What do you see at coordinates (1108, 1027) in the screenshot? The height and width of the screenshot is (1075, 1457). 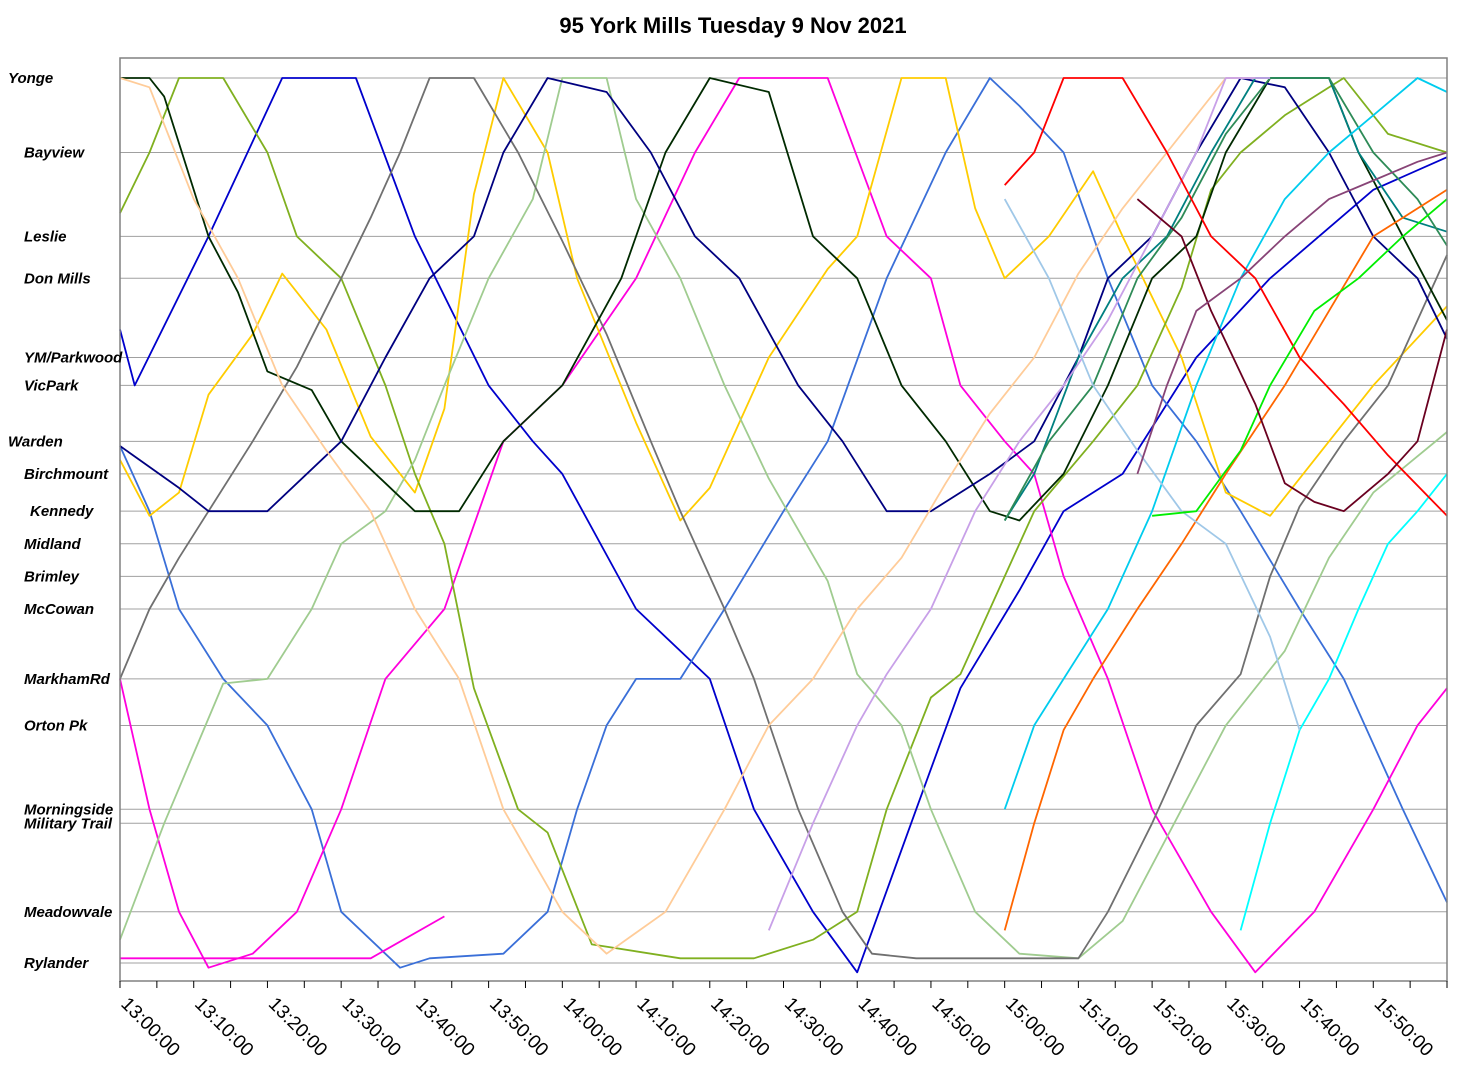 I see `x-tick-label: 15:10:00` at bounding box center [1108, 1027].